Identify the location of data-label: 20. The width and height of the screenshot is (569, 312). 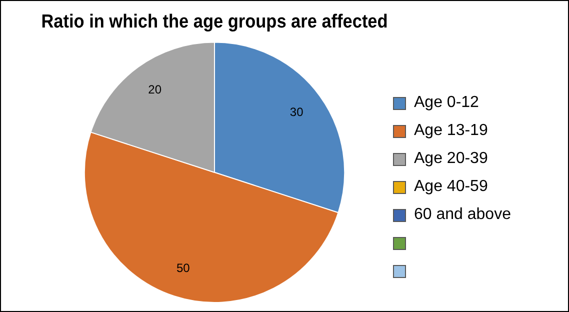
(155, 89).